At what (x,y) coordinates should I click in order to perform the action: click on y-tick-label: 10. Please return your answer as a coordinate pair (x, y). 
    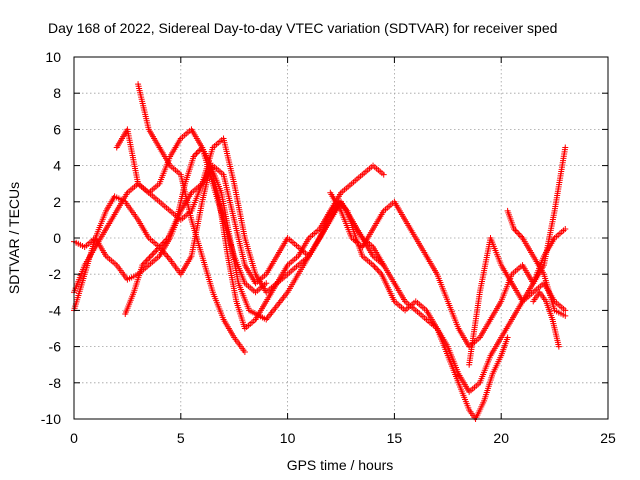
    Looking at the image, I should click on (53, 57).